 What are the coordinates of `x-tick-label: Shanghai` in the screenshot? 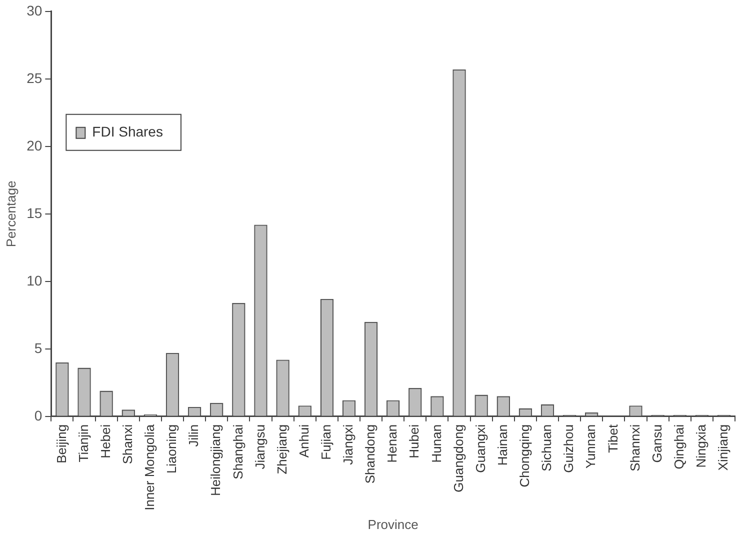 It's located at (238, 452).